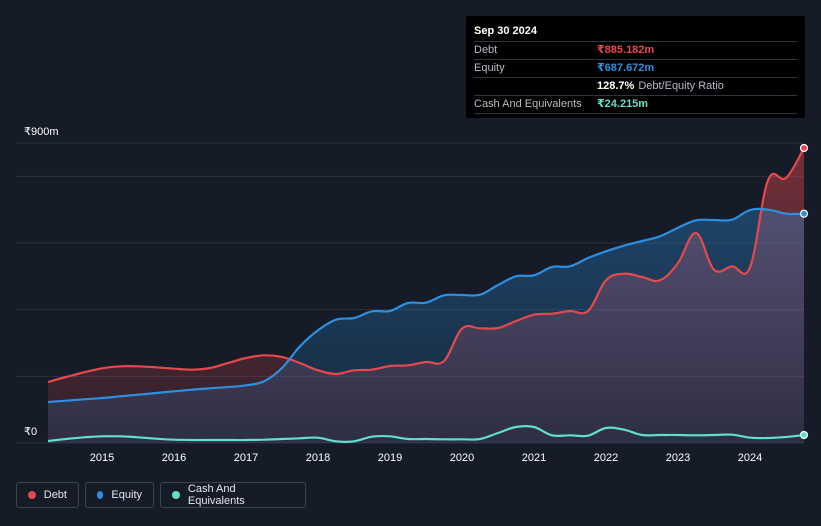  I want to click on x-tick-label: 2017, so click(246, 458).